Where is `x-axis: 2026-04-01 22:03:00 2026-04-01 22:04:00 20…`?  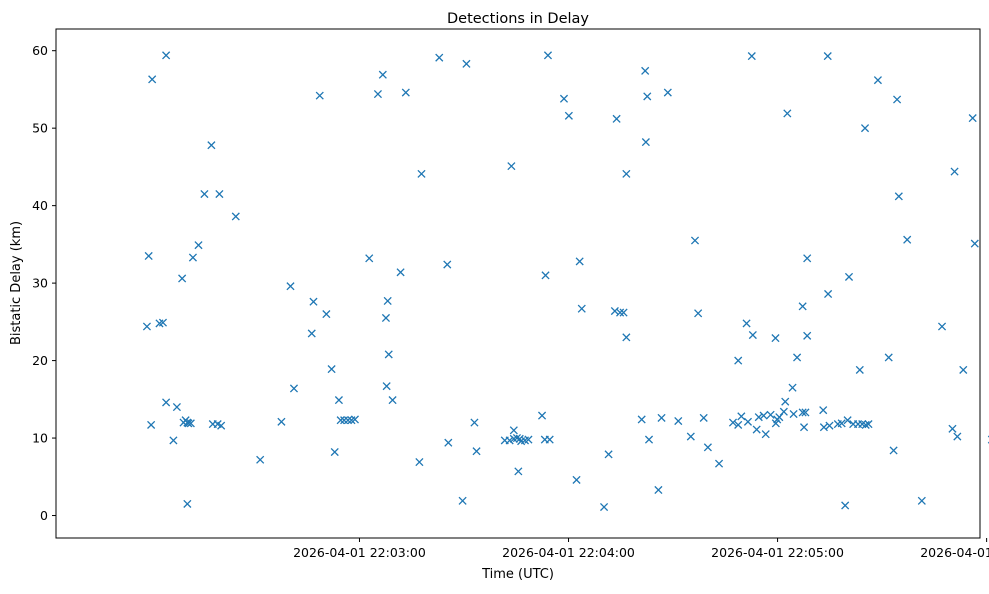 x-axis: 2026-04-01 22:03:00 2026-04-01 22:04:00 20… is located at coordinates (641, 549).